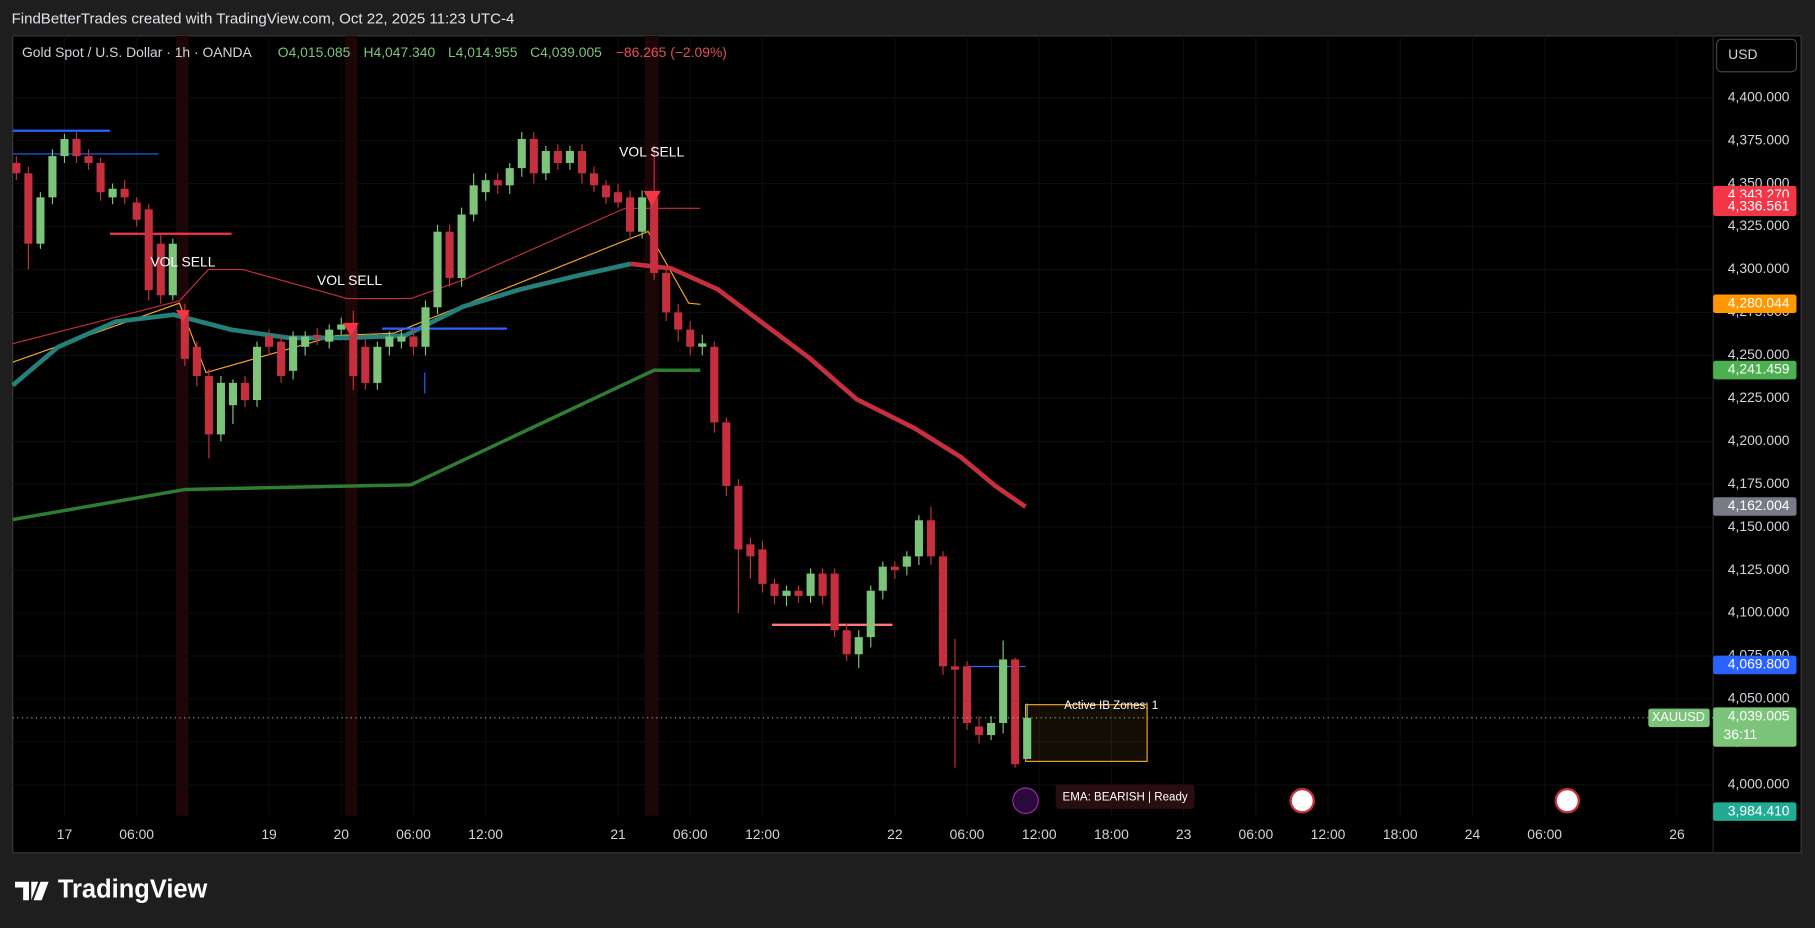  Describe the element at coordinates (1678, 716) in the screenshot. I see `symbol-label: XAUUSD` at that location.